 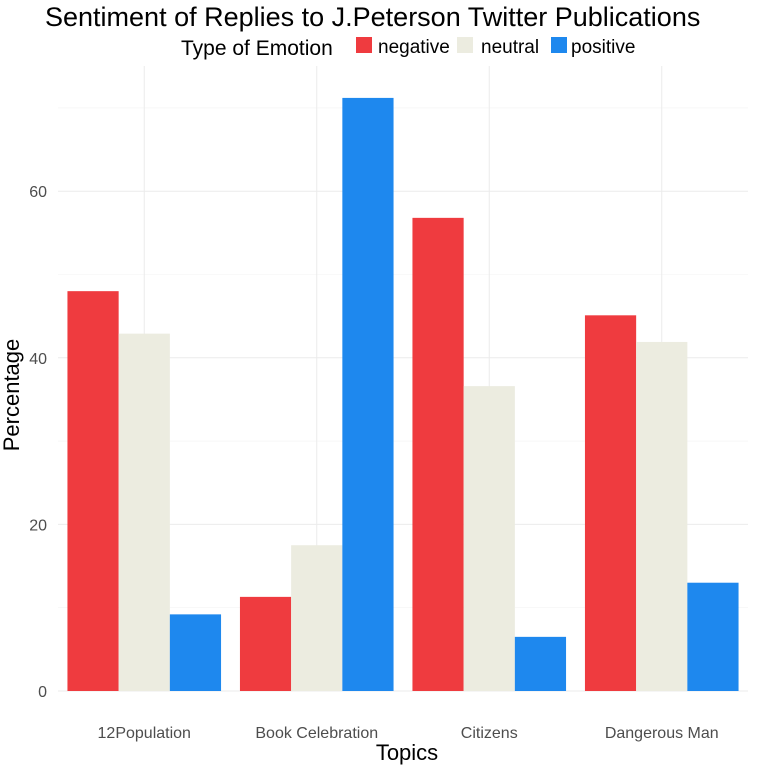 What do you see at coordinates (489, 733) in the screenshot?
I see `x-tick-label: Citizens` at bounding box center [489, 733].